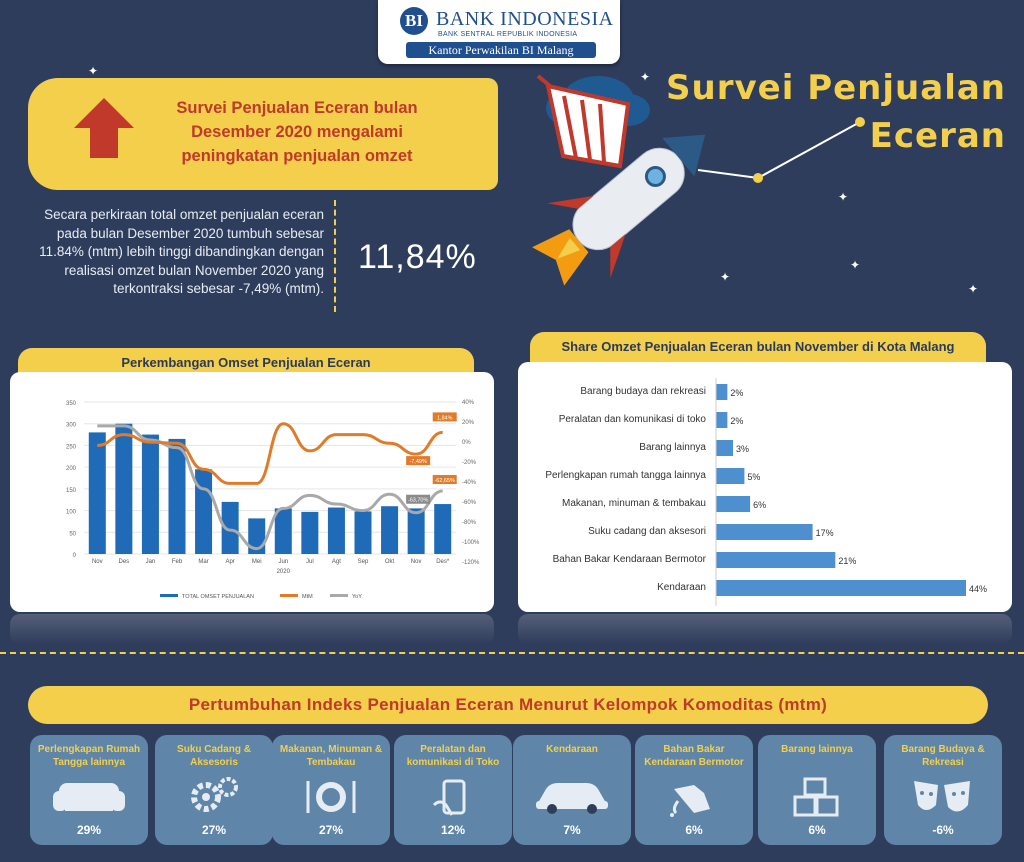 The width and height of the screenshot is (1024, 862). Describe the element at coordinates (289, 595) in the screenshot. I see `legend-swatch` at that location.